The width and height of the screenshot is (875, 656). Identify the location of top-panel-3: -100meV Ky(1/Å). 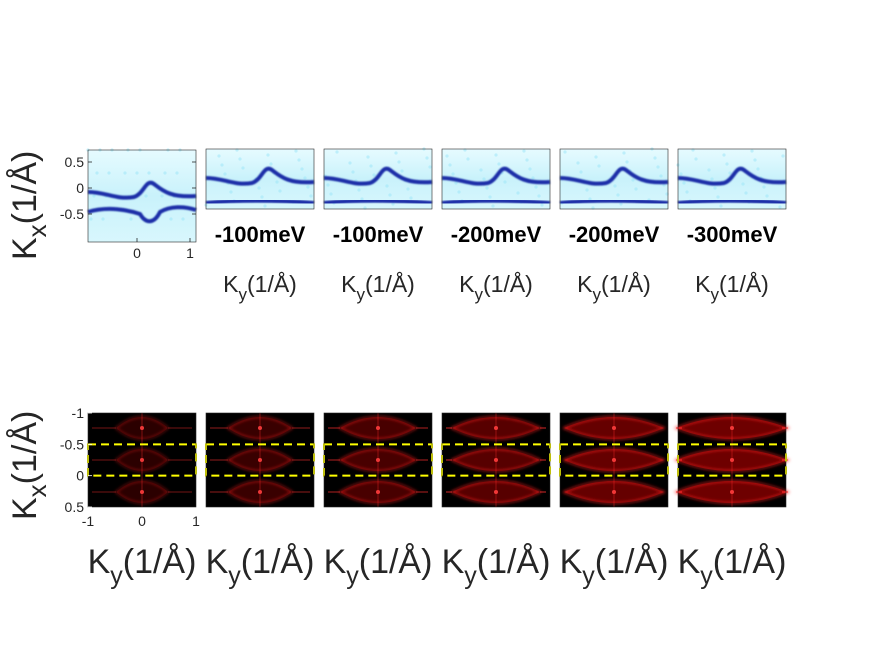
(378, 225).